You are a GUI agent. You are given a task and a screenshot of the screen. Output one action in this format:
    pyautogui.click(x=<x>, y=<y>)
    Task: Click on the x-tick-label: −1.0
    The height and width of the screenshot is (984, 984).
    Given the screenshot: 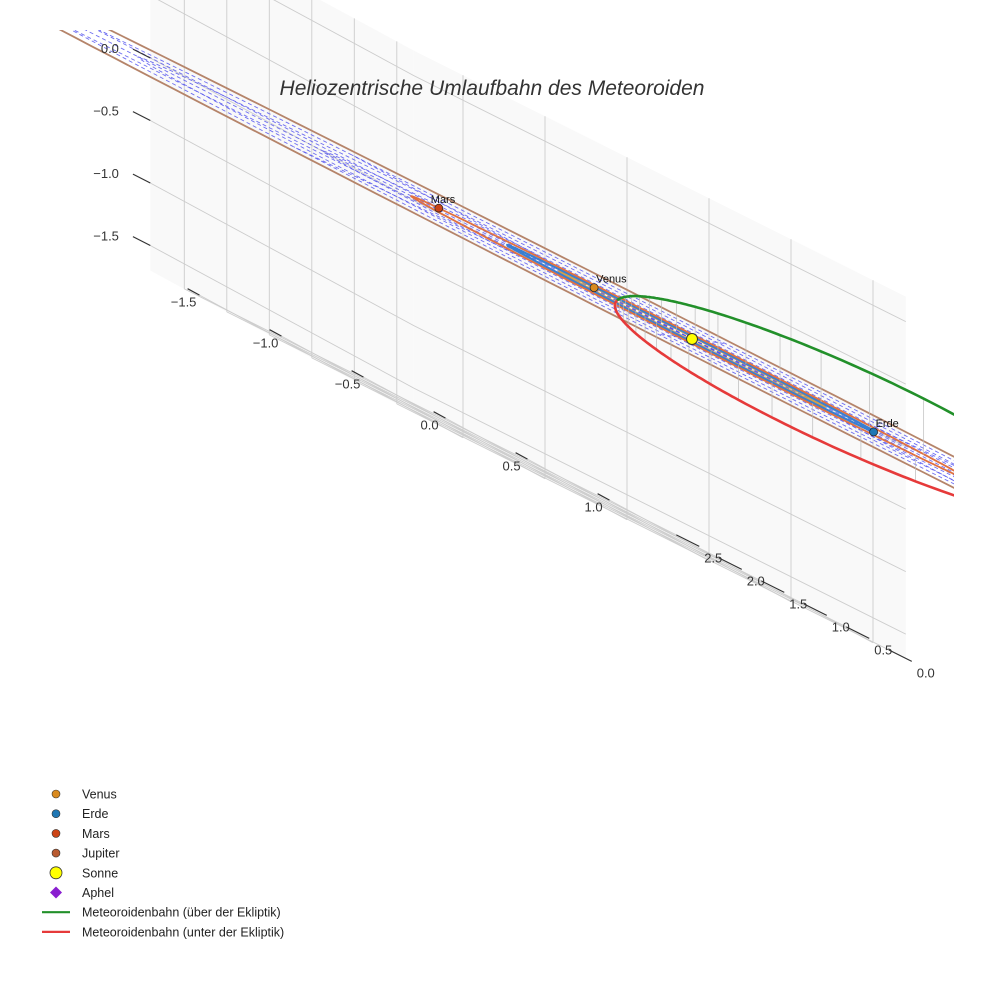 What is the action you would take?
    pyautogui.click(x=266, y=343)
    